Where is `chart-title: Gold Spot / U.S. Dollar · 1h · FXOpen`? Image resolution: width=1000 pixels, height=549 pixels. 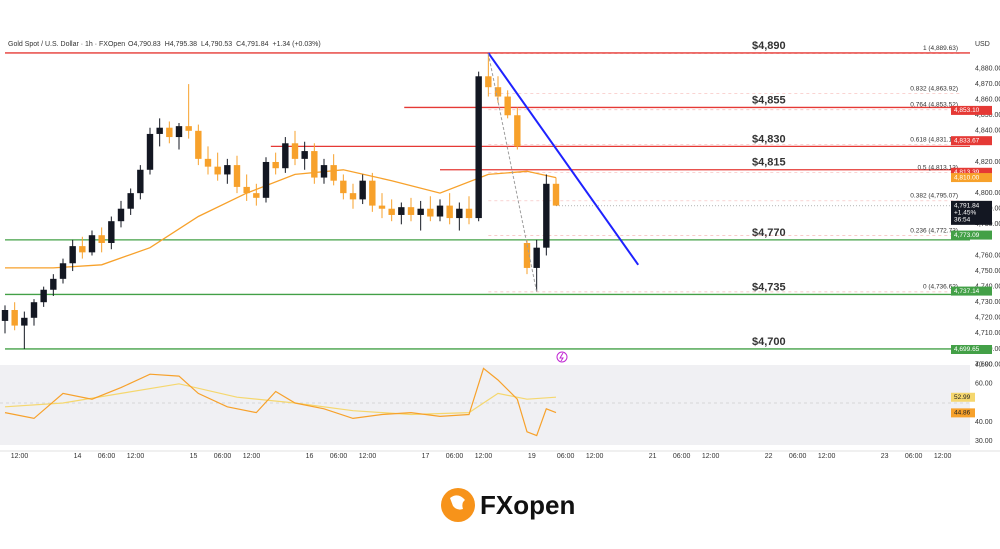
chart-title: Gold Spot / U.S. Dollar · 1h · FXOpen is located at coordinates (66, 44).